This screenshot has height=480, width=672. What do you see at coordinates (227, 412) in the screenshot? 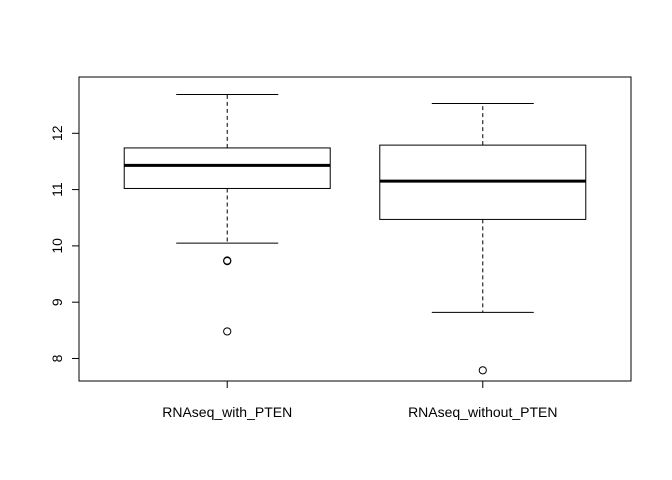
I see `x-category-label: RNAseq_with_PTEN` at bounding box center [227, 412].